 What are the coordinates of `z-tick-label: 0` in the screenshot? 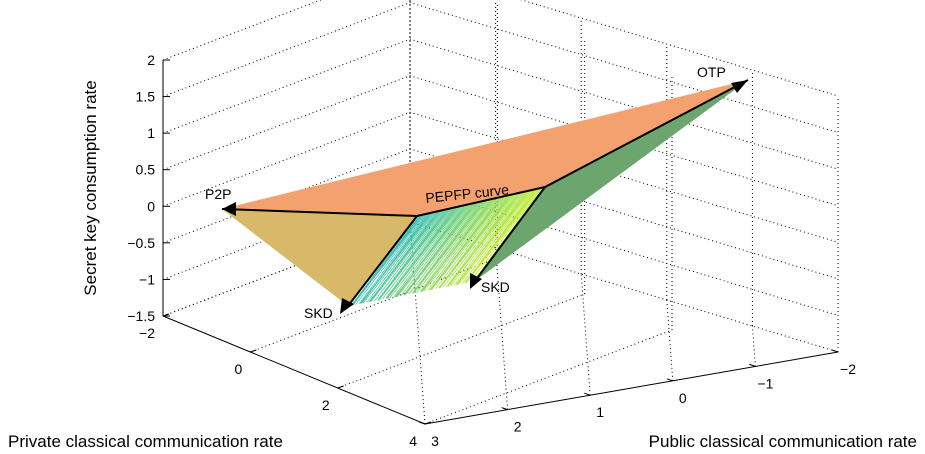 It's located at (151, 206).